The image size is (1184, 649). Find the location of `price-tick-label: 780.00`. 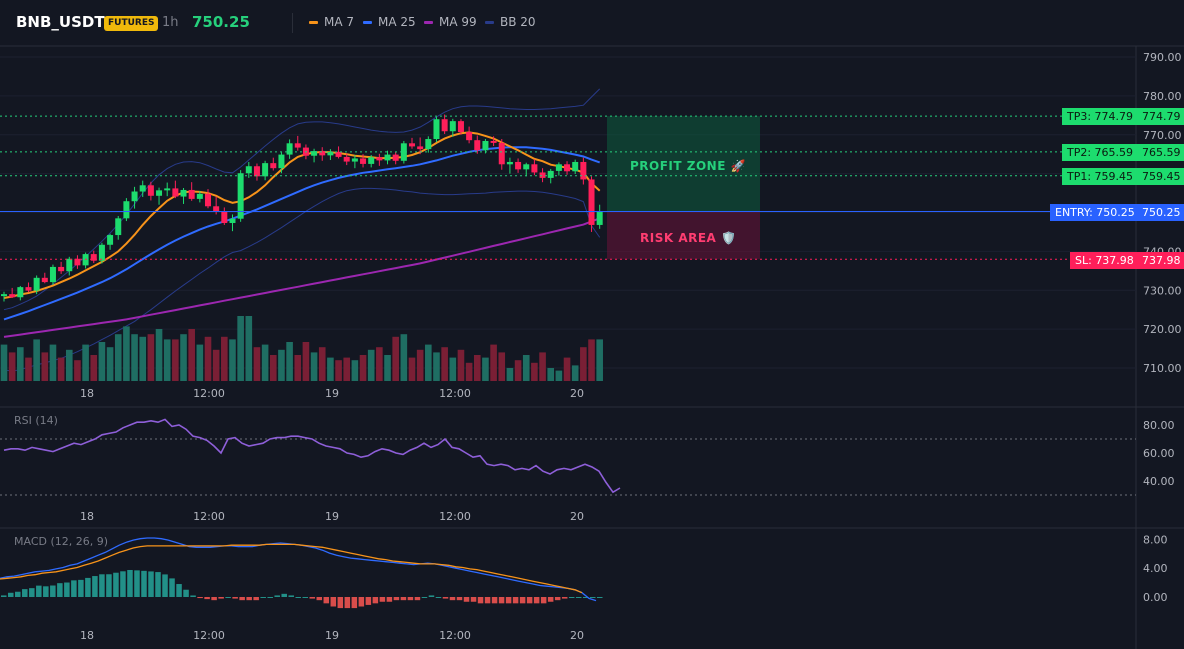

price-tick-label: 780.00 is located at coordinates (1162, 96).